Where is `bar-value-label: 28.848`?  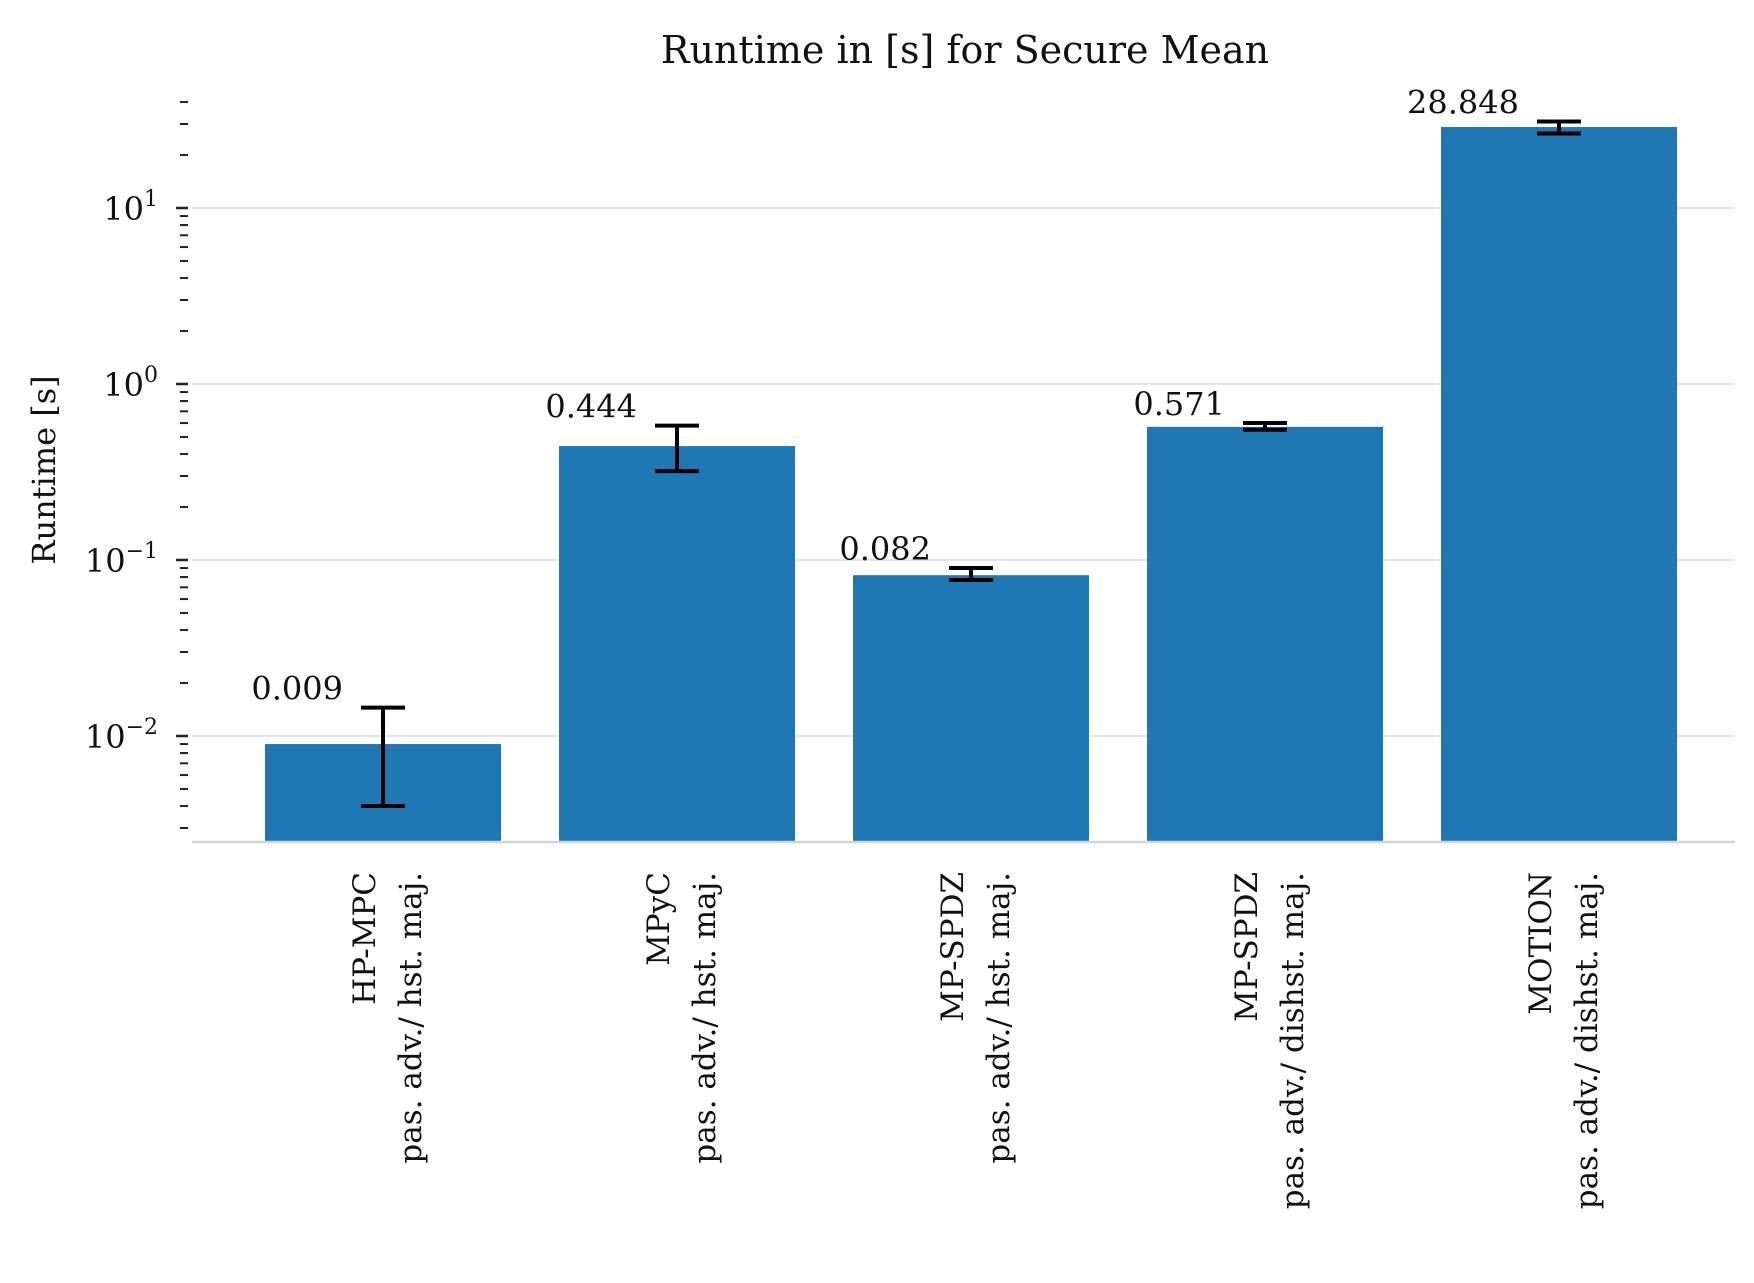 bar-value-label: 28.848 is located at coordinates (1463, 103).